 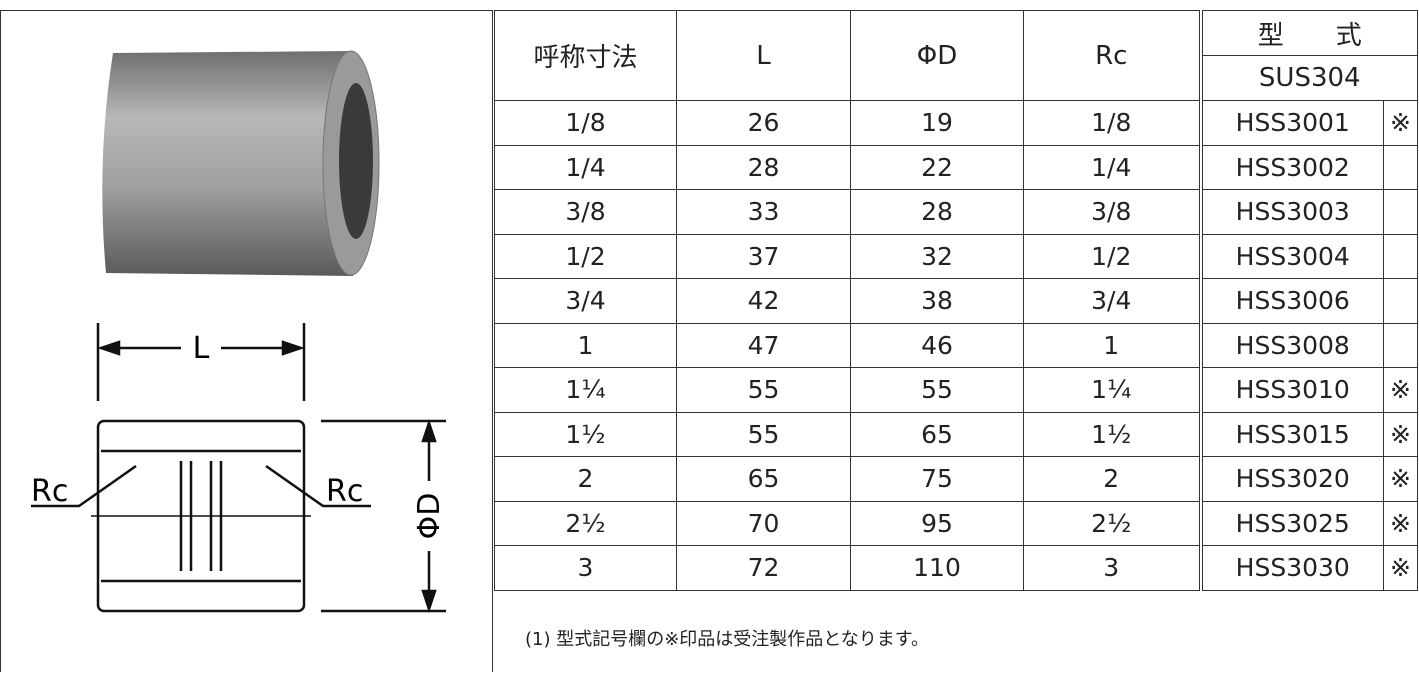 What do you see at coordinates (763, 568) in the screenshot?
I see `table-cell: 72` at bounding box center [763, 568].